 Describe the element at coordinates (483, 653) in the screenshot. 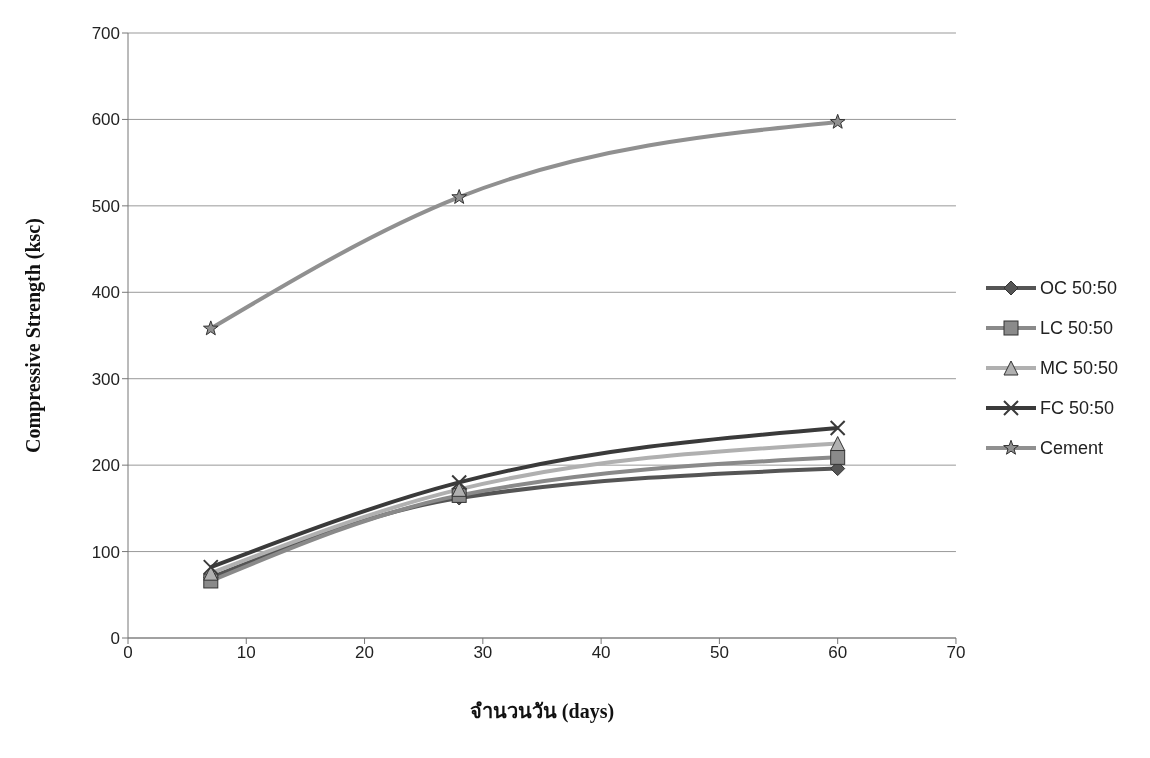

I see `x-tick-label: 30` at that location.